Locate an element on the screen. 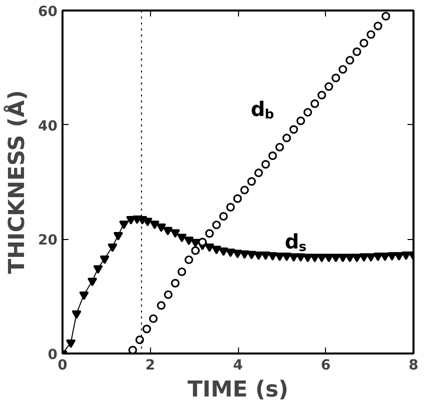  x-tick-label: 0 is located at coordinates (63, 366).